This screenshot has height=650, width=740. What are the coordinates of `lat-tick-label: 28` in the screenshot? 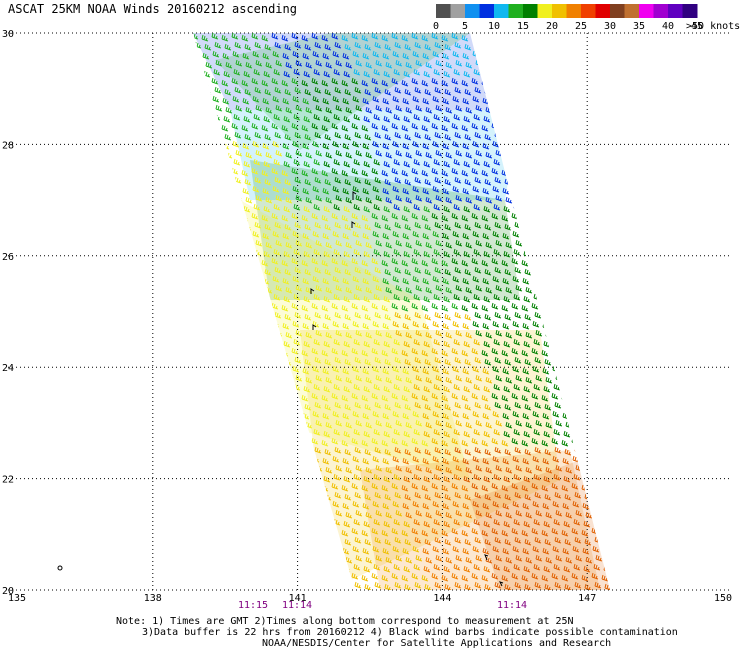 It's located at (8, 145).